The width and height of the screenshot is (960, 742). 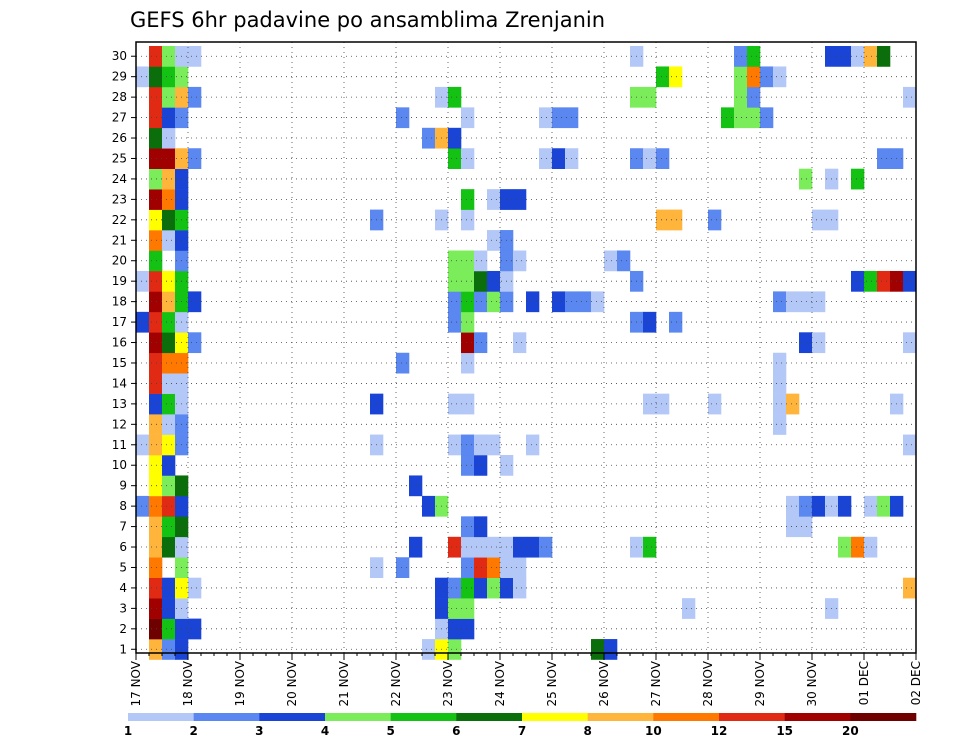 I want to click on cell-m17-s2, so click(x=169, y=322).